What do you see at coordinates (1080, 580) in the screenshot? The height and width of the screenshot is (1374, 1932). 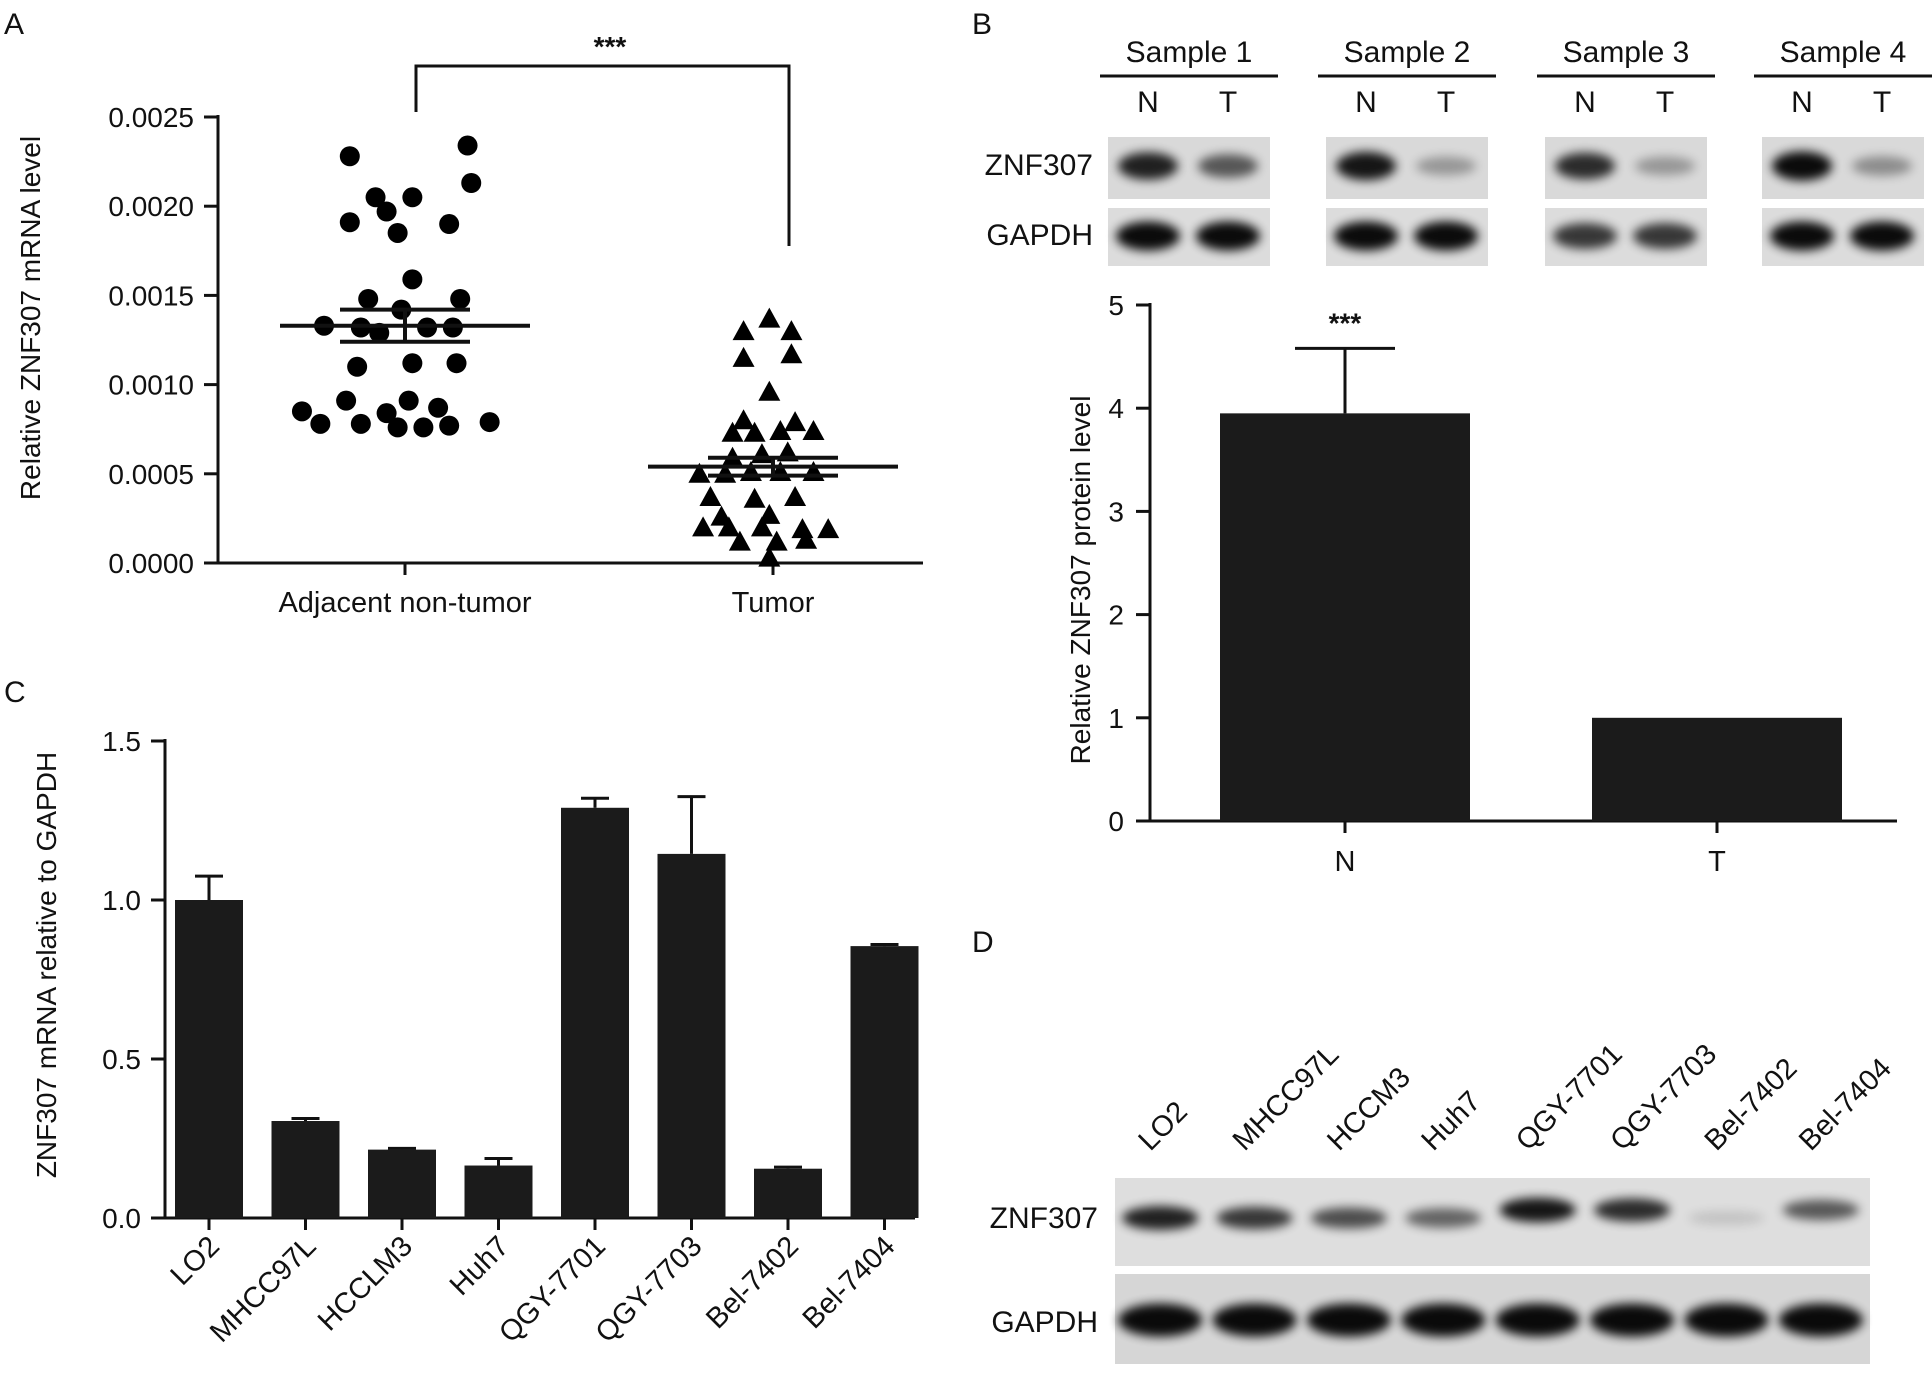 I see `panel-b-y-axis-title: Relative ZNF307 protein level` at bounding box center [1080, 580].